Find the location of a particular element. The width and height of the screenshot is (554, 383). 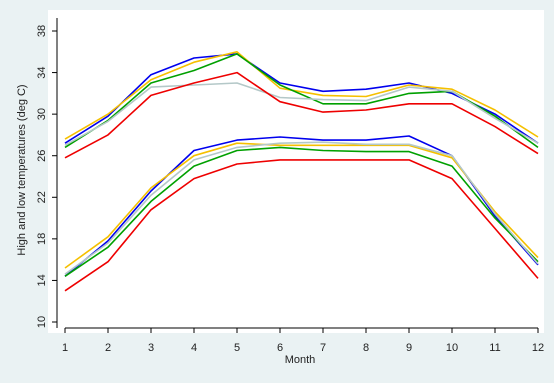

y-tick-label: 30 is located at coordinates (42, 114).